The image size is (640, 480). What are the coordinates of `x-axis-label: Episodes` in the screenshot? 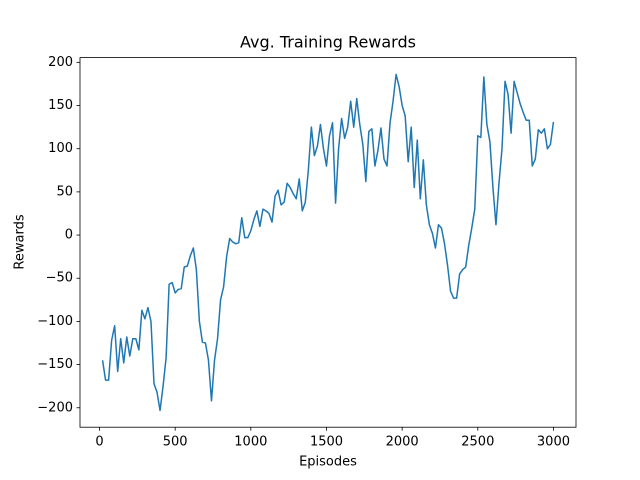 It's located at (328, 462).